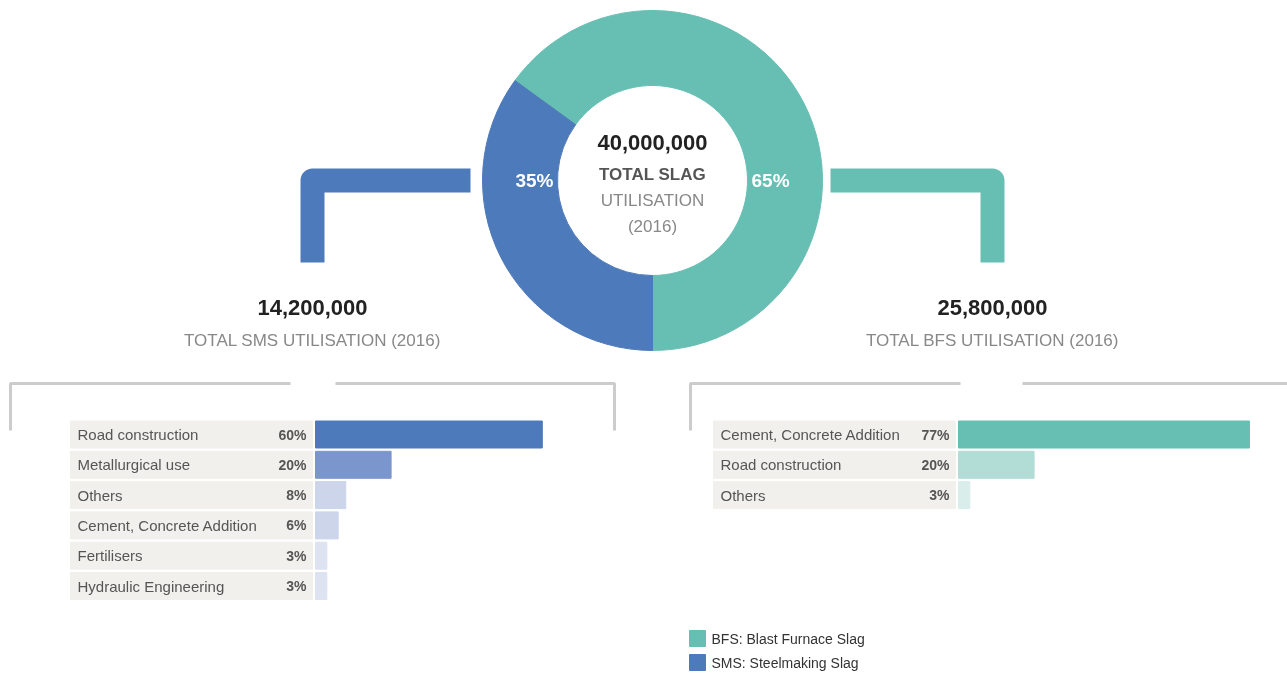 This screenshot has height=673, width=1287. Describe the element at coordinates (534, 180) in the screenshot. I see `data-label: 35%` at that location.